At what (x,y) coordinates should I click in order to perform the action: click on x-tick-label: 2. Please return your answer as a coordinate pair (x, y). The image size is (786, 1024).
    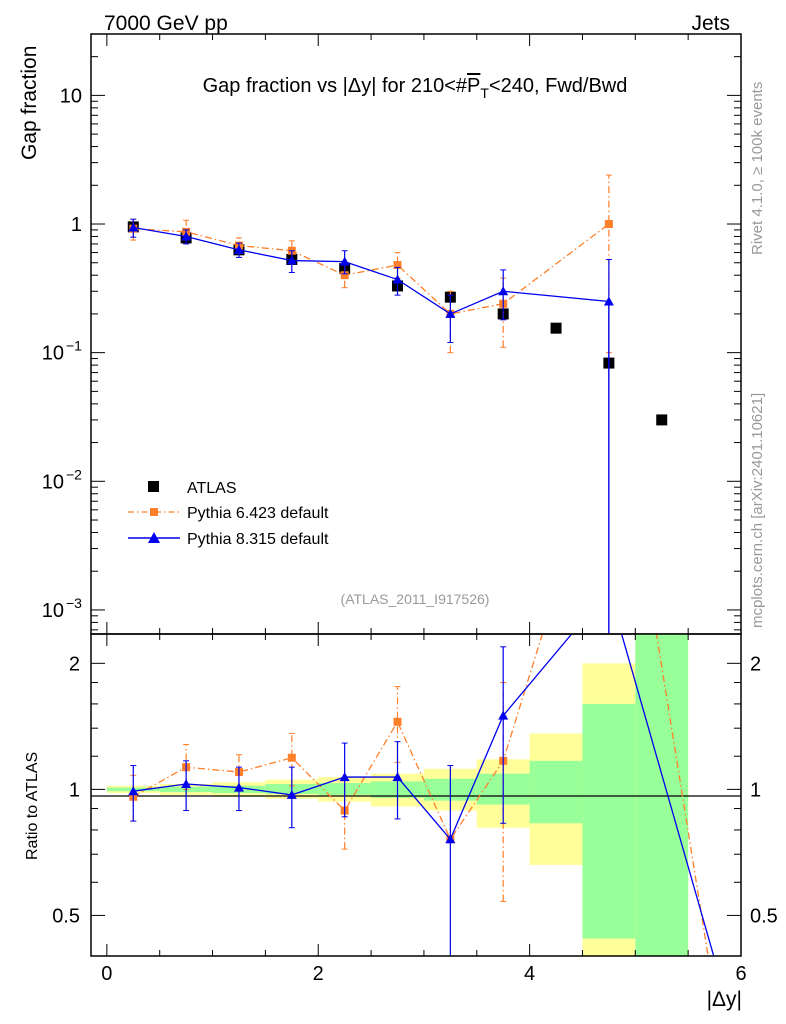
    Looking at the image, I should click on (318, 974).